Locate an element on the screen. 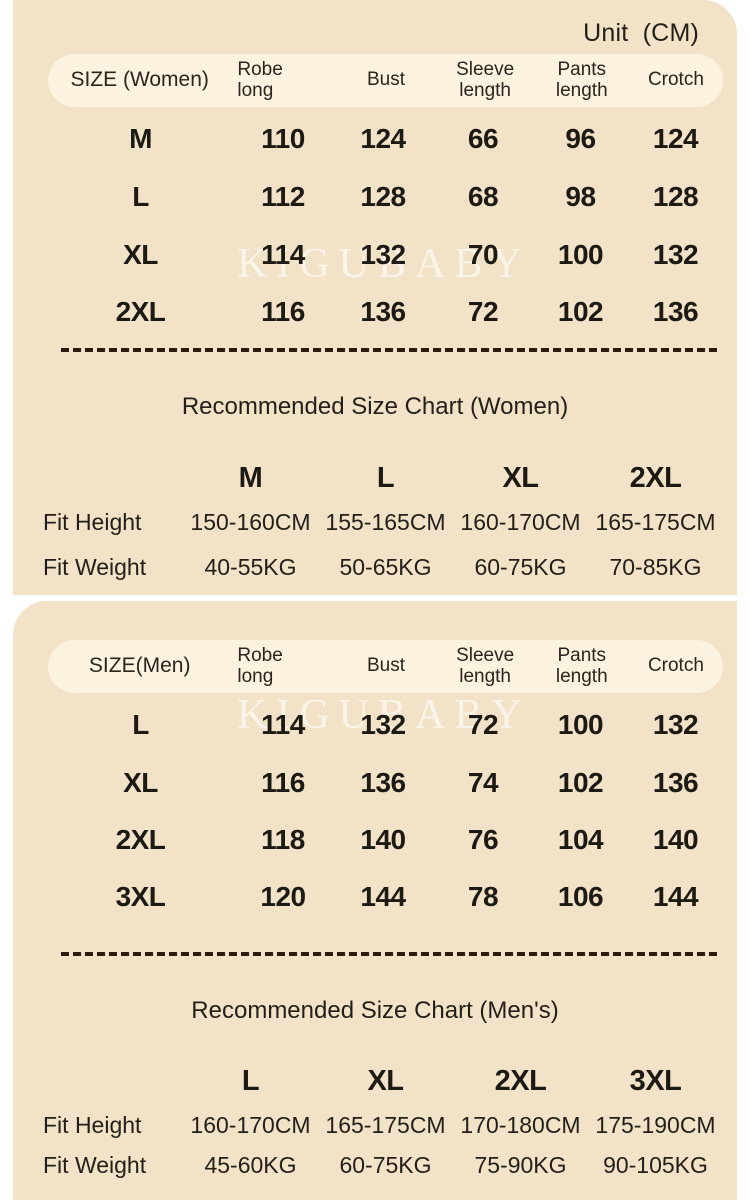  rec-height-4: 175-190CM is located at coordinates (655, 1125).